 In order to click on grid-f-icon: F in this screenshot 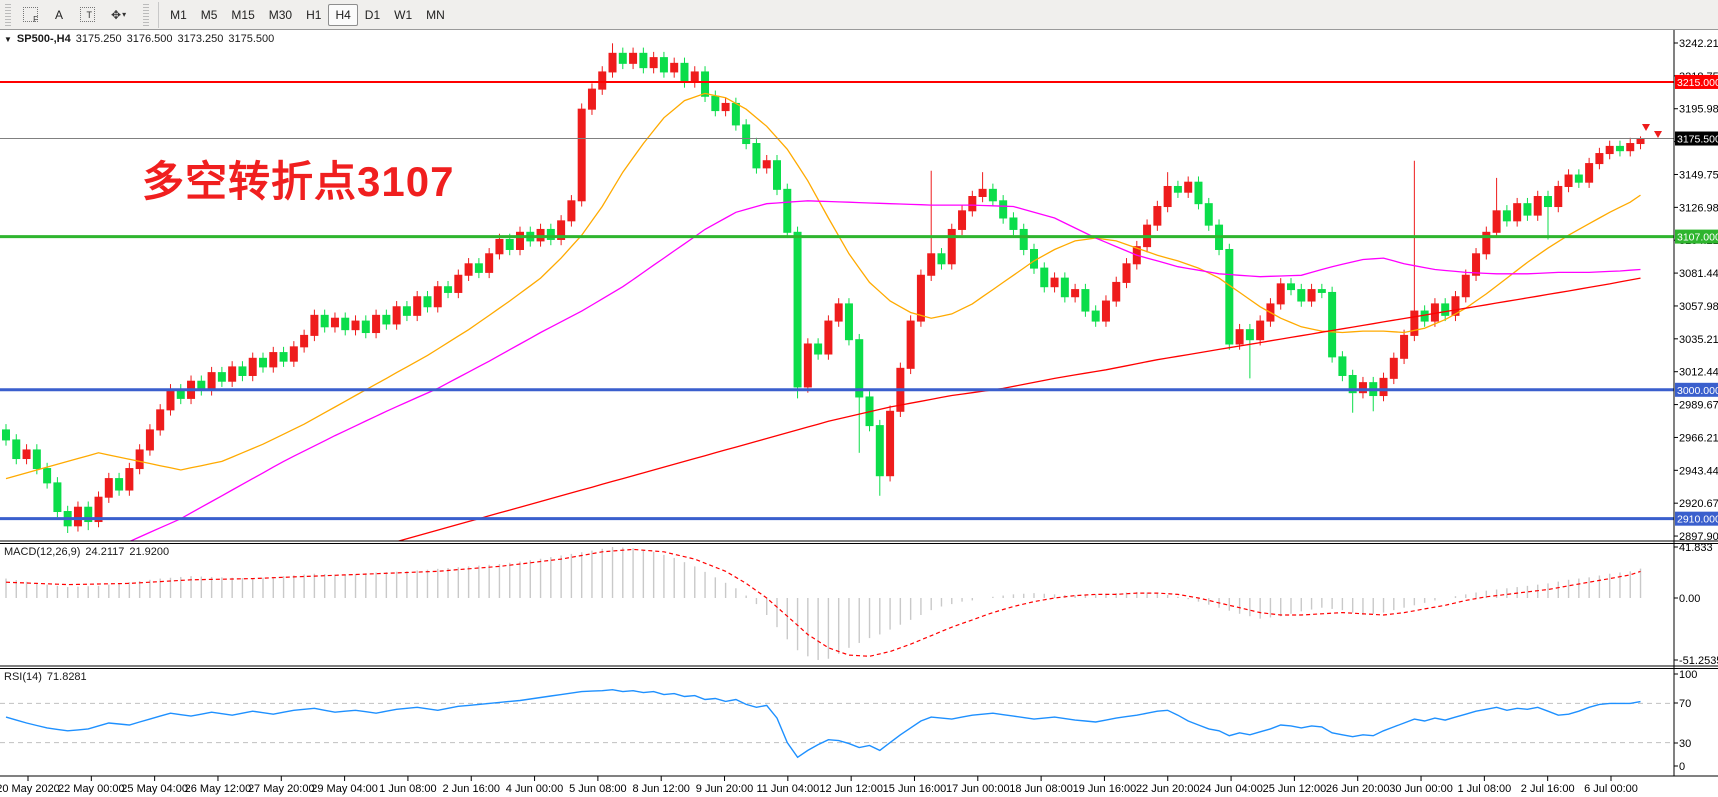, I will do `click(30, 15)`.